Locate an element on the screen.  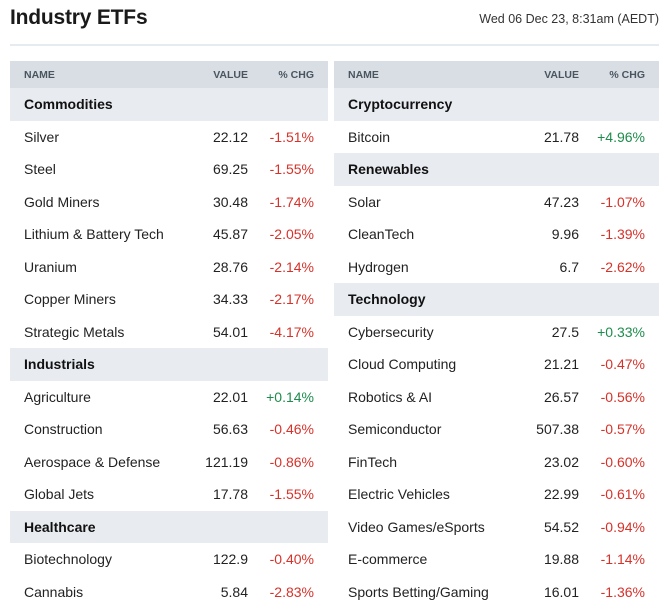
etf-value: 34.33 is located at coordinates (230, 299).